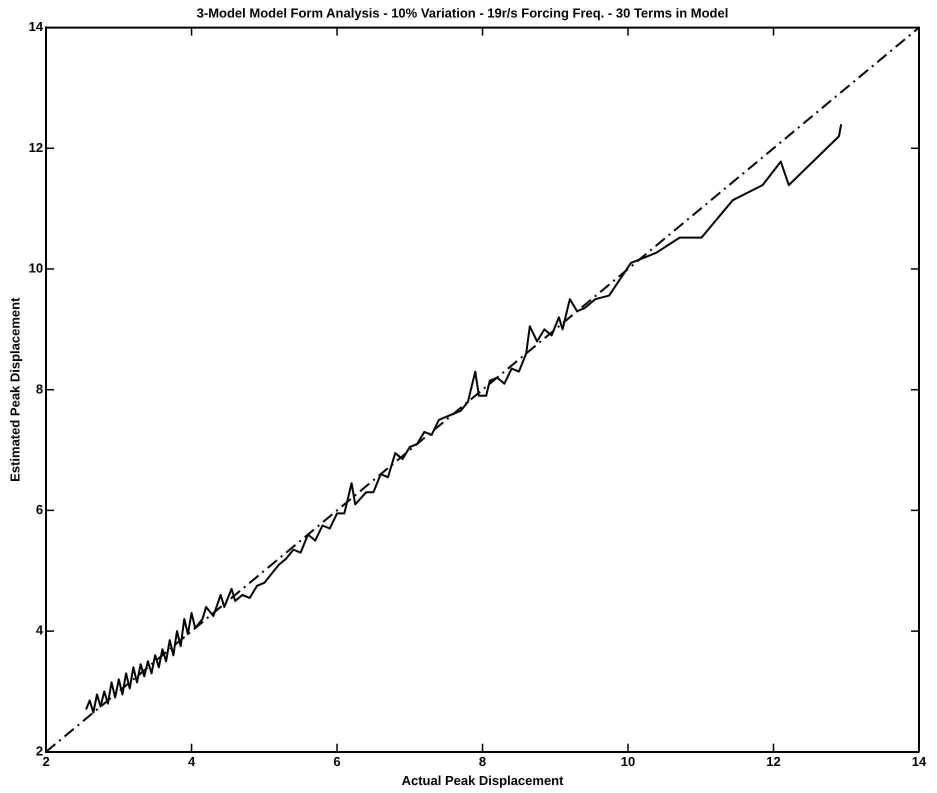 Image resolution: width=937 pixels, height=793 pixels. Describe the element at coordinates (40, 630) in the screenshot. I see `y-tick-label: 4` at that location.